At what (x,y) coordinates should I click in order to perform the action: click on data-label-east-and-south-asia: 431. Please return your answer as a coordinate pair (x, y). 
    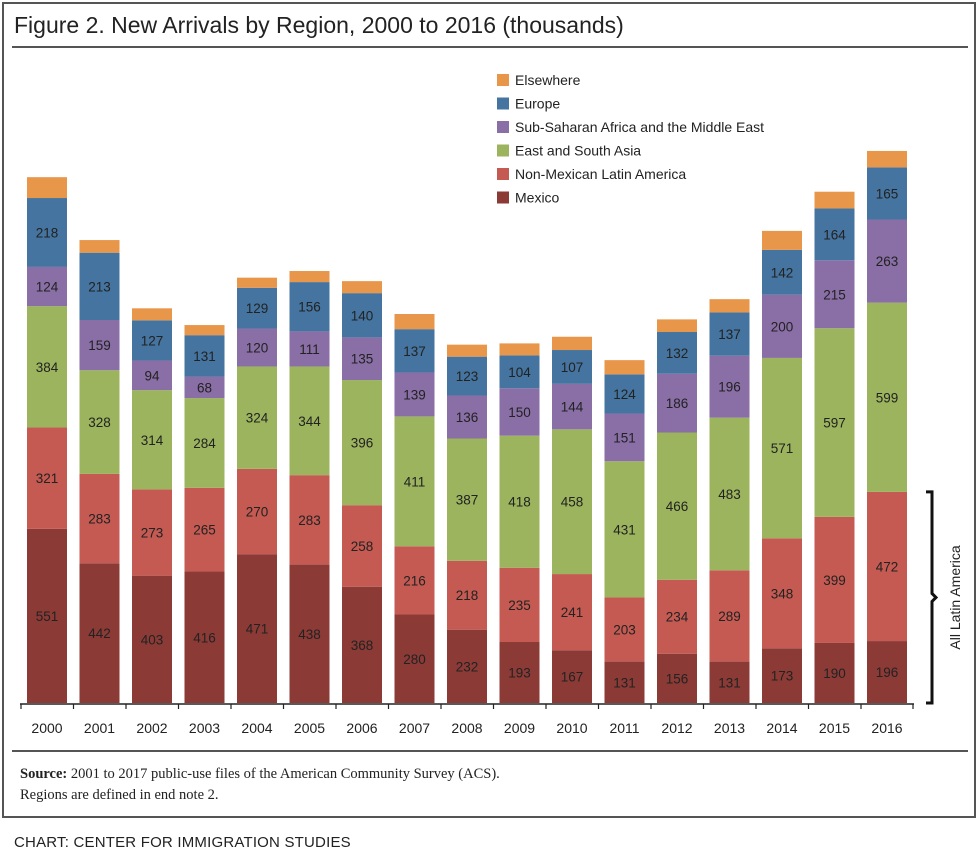
    Looking at the image, I should click on (624, 529).